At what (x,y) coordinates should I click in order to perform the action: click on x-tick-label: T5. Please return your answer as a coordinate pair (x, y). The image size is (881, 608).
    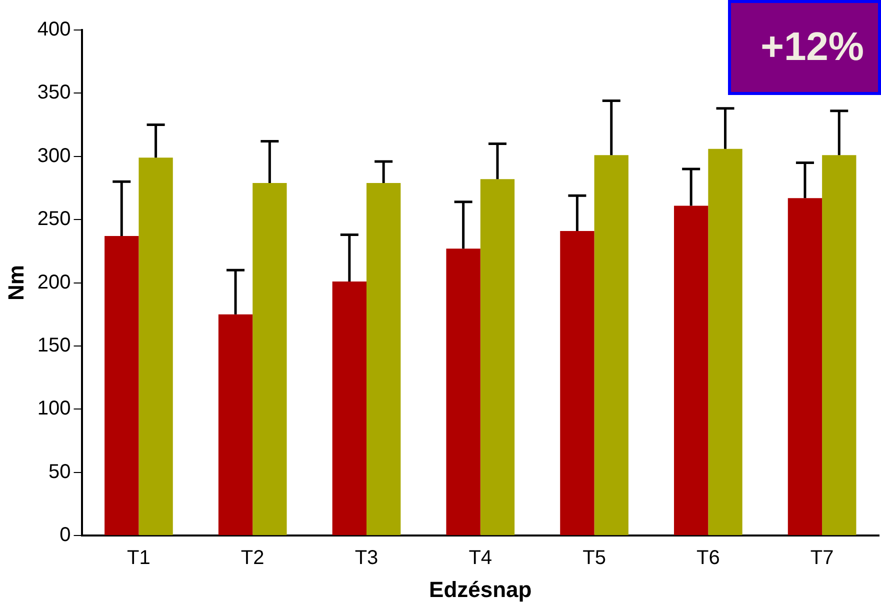
    Looking at the image, I should click on (594, 558).